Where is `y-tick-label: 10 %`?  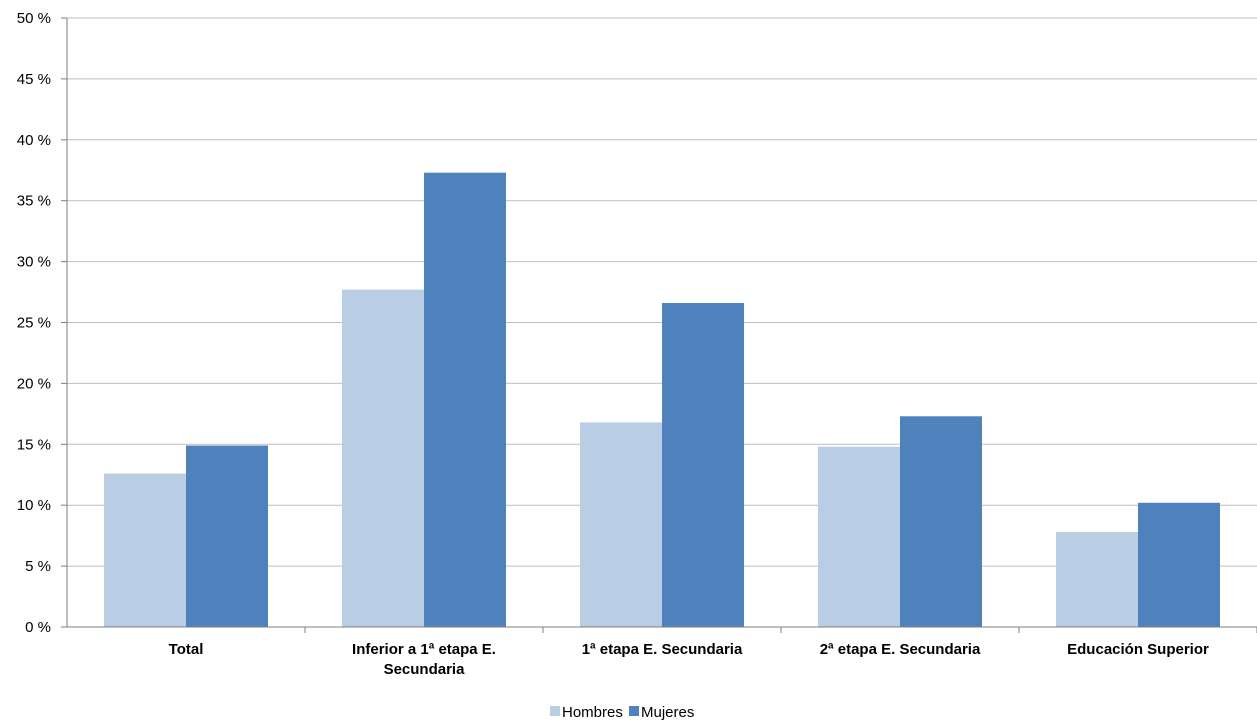 y-tick-label: 10 % is located at coordinates (34, 505).